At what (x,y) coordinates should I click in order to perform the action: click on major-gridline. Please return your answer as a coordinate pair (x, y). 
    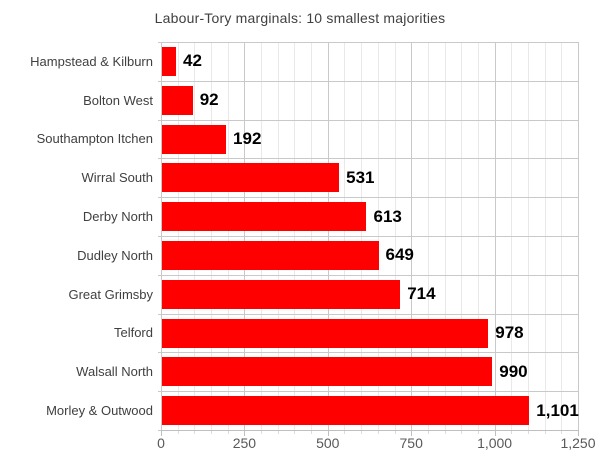
    Looking at the image, I should click on (578, 236).